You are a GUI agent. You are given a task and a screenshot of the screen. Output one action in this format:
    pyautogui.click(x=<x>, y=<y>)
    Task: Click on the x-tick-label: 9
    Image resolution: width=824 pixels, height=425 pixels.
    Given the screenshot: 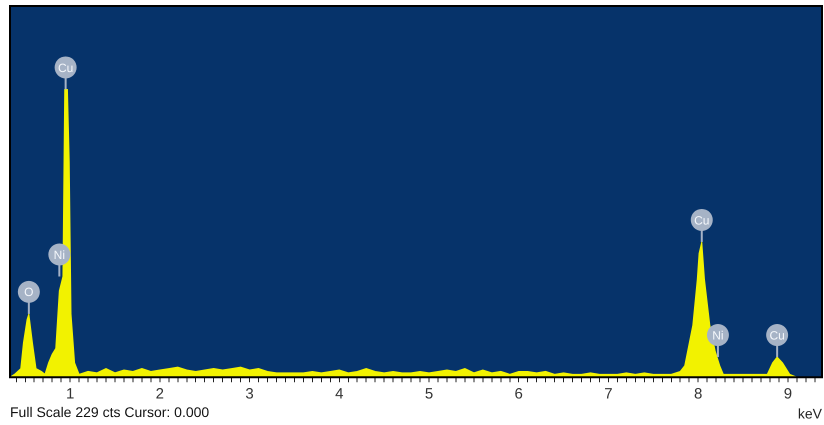 What is the action you would take?
    pyautogui.click(x=788, y=393)
    